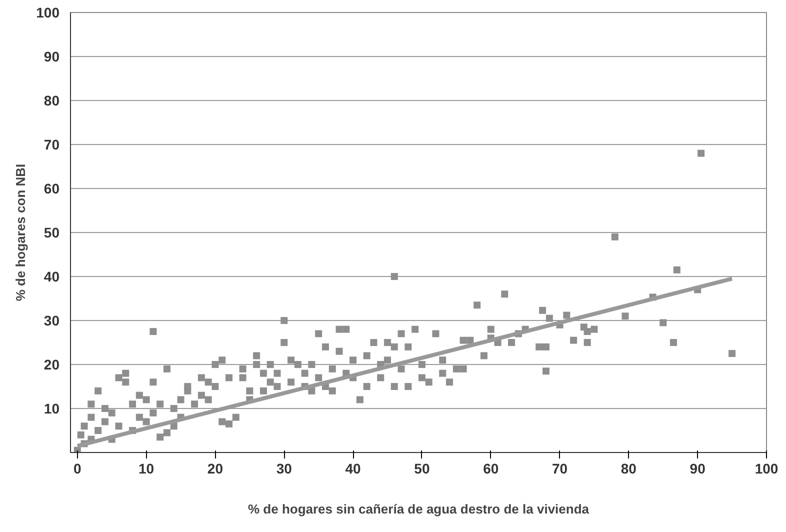 The image size is (786, 532). What do you see at coordinates (146, 468) in the screenshot?
I see `x-tick-label: 10` at bounding box center [146, 468].